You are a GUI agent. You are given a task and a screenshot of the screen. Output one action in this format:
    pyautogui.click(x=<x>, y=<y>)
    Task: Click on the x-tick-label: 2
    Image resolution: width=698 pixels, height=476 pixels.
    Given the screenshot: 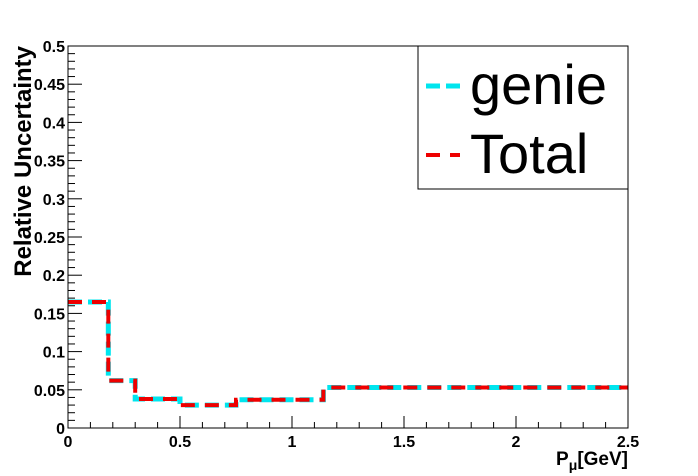 What is the action you would take?
    pyautogui.click(x=516, y=442)
    